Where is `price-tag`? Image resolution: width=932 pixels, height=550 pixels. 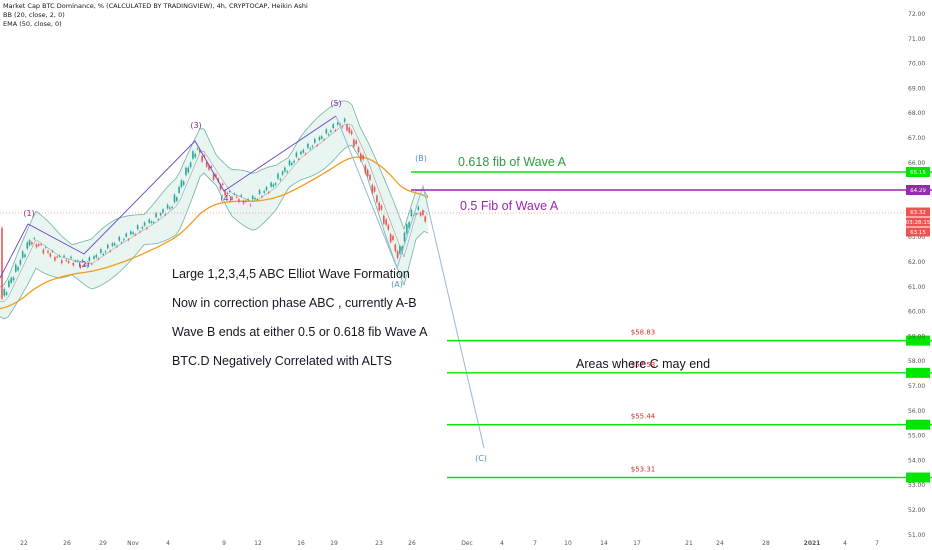 price-tag is located at coordinates (918, 212).